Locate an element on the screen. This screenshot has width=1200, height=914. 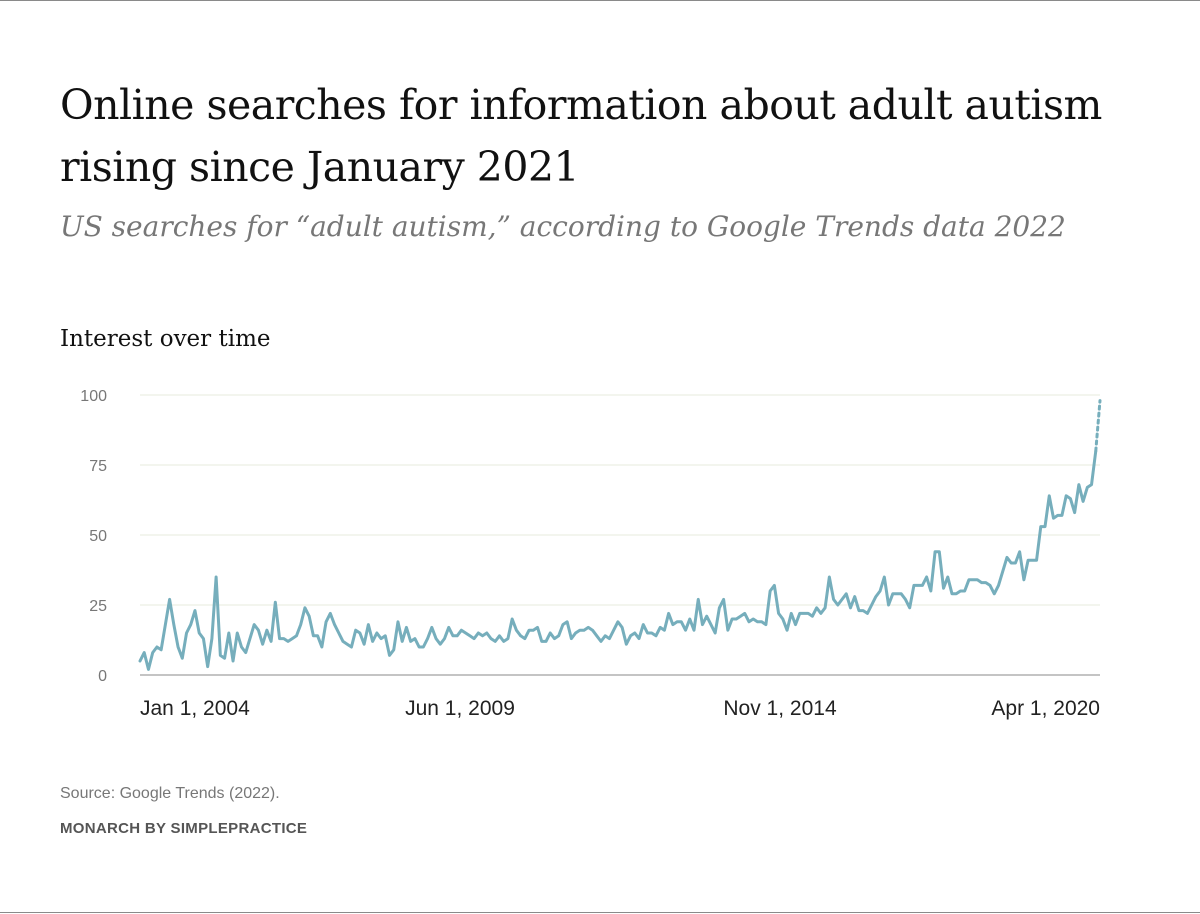
y-tick-label: 100 is located at coordinates (93, 396).